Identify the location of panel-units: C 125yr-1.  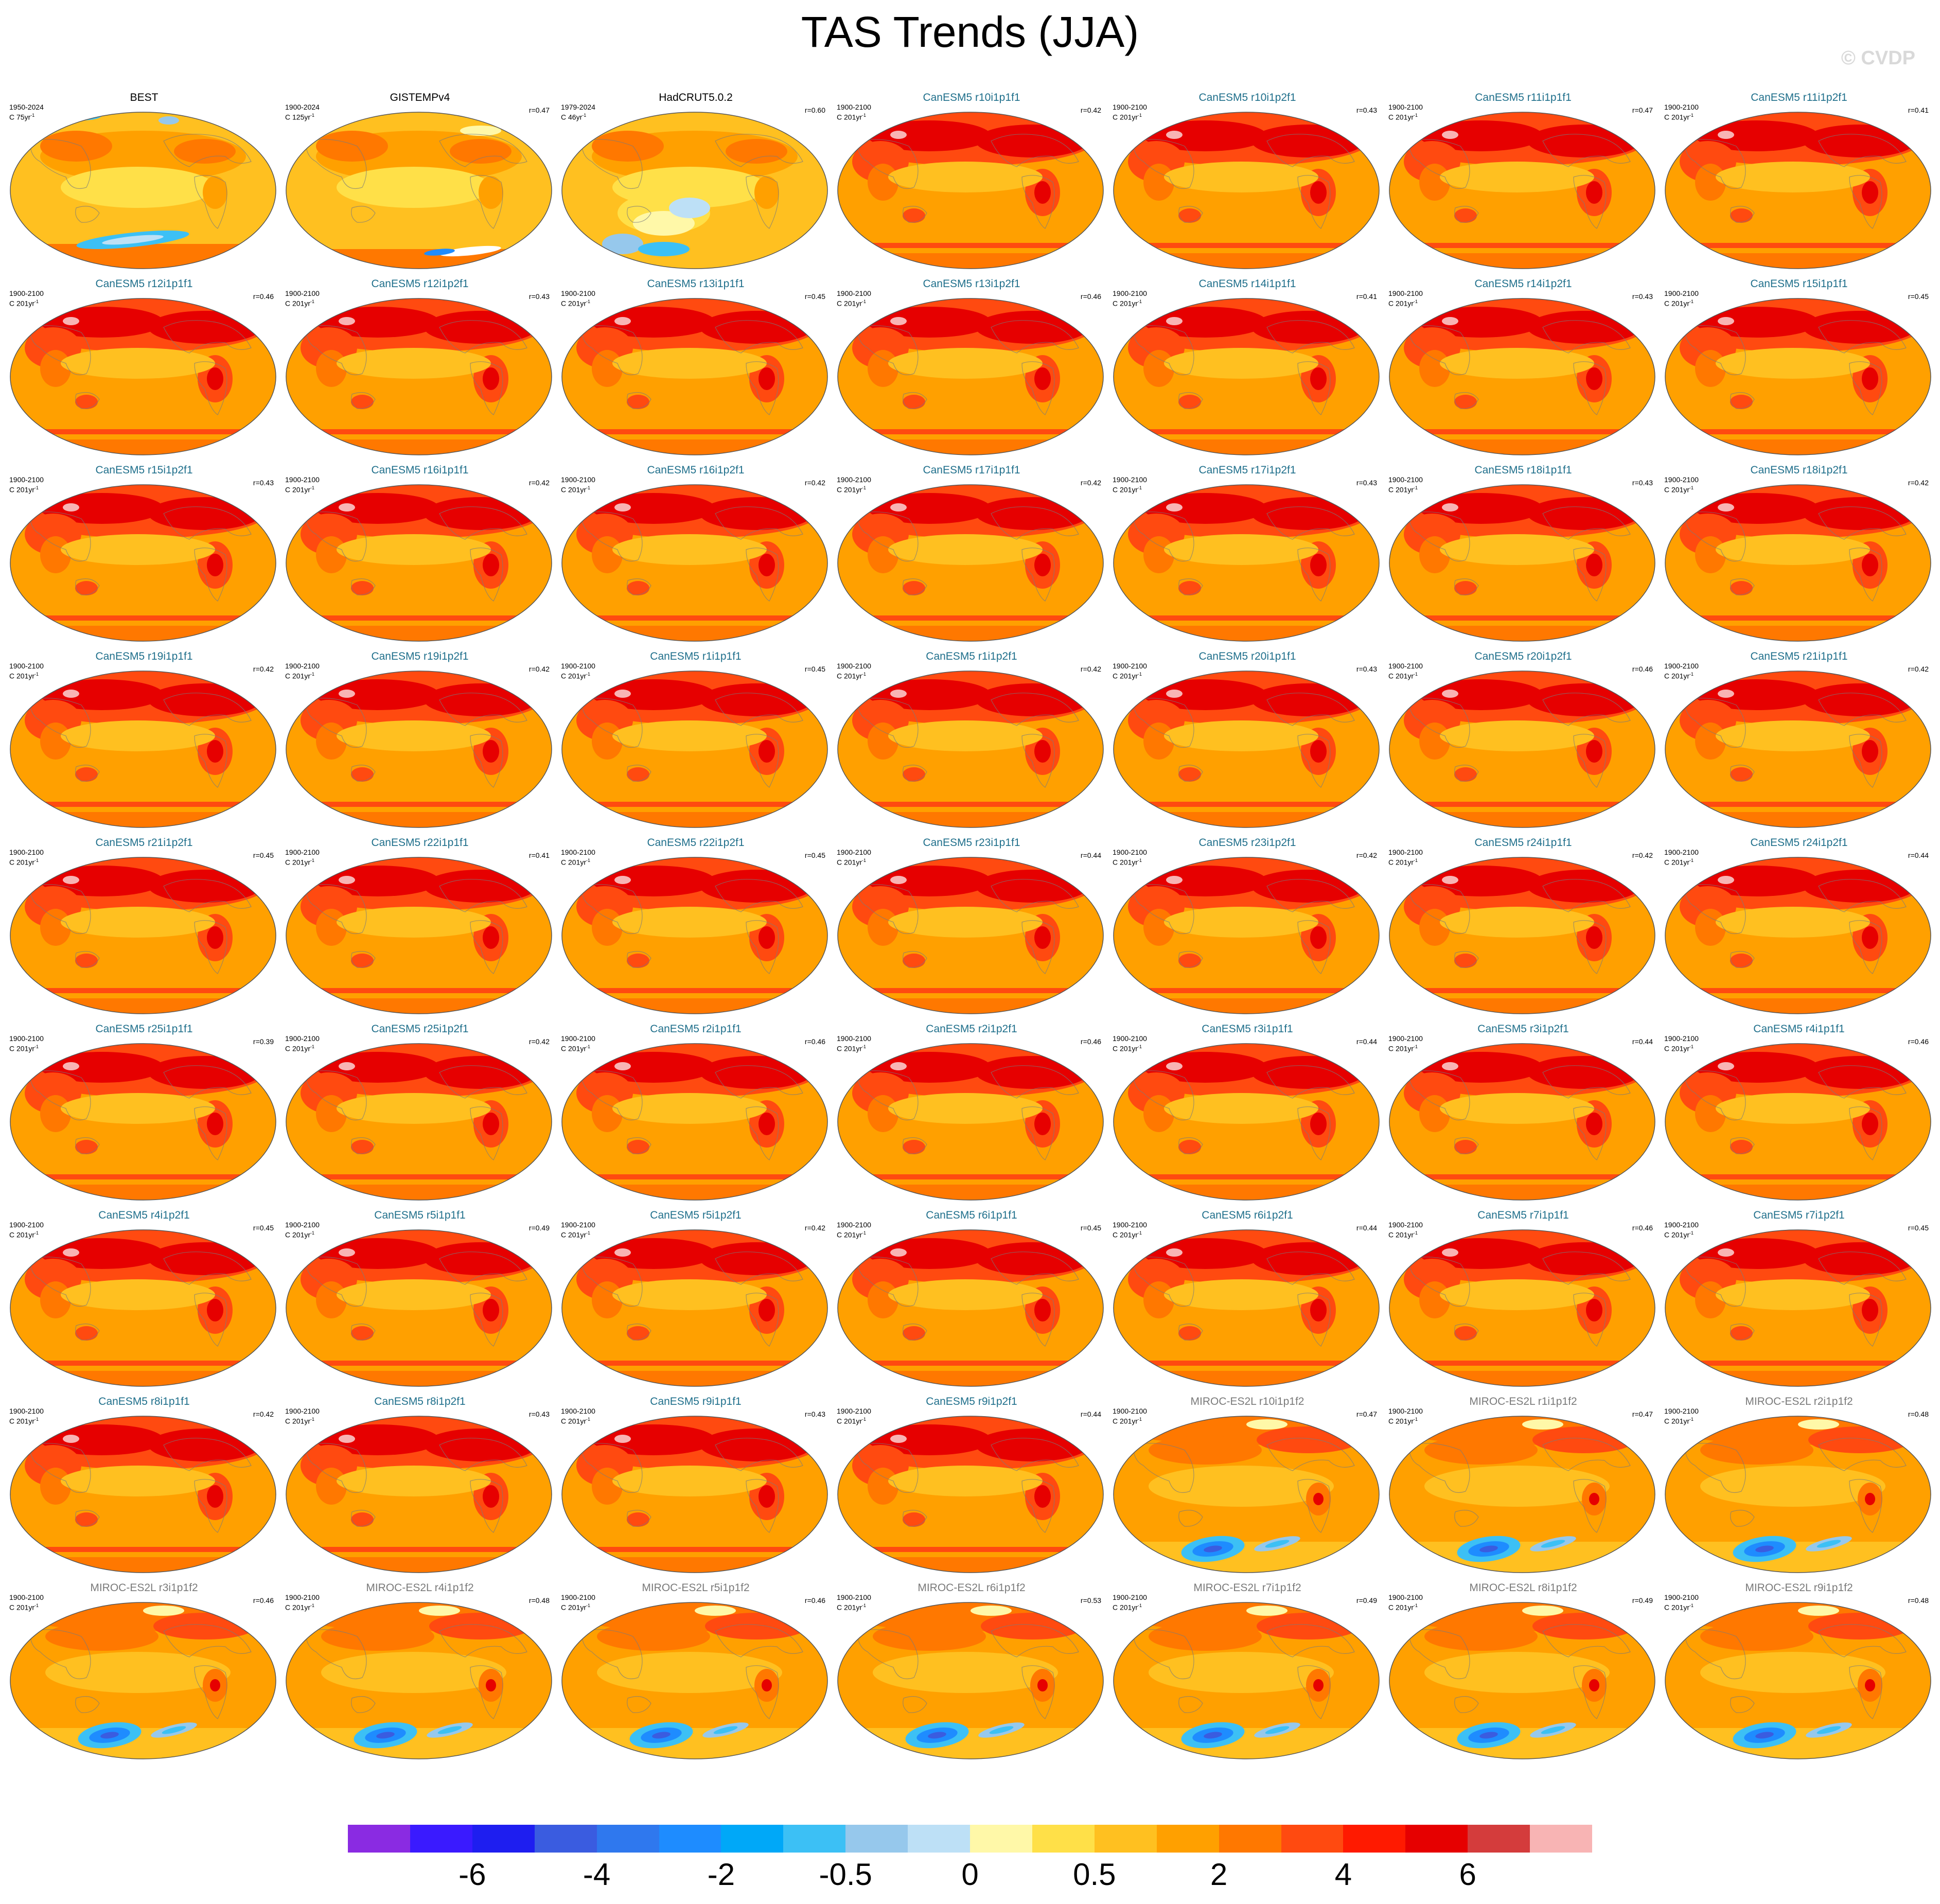
(302, 116).